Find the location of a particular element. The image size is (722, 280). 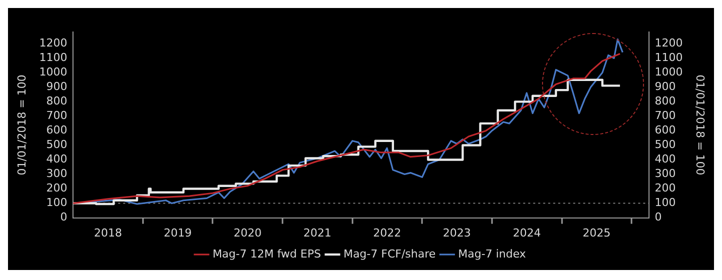

y-tick-label: 1200 is located at coordinates (53, 43).